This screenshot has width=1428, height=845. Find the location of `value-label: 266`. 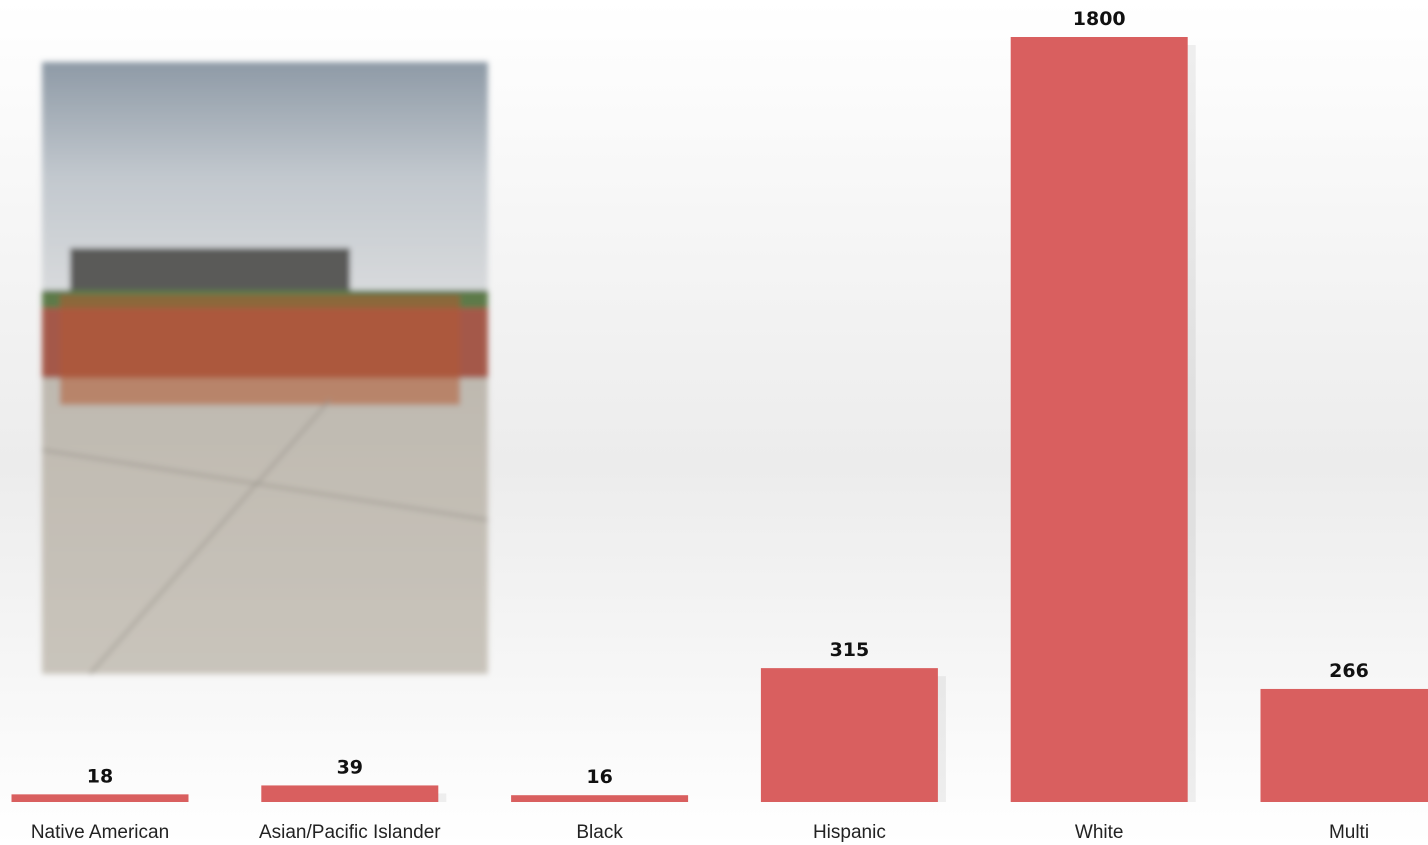

value-label: 266 is located at coordinates (1349, 671).